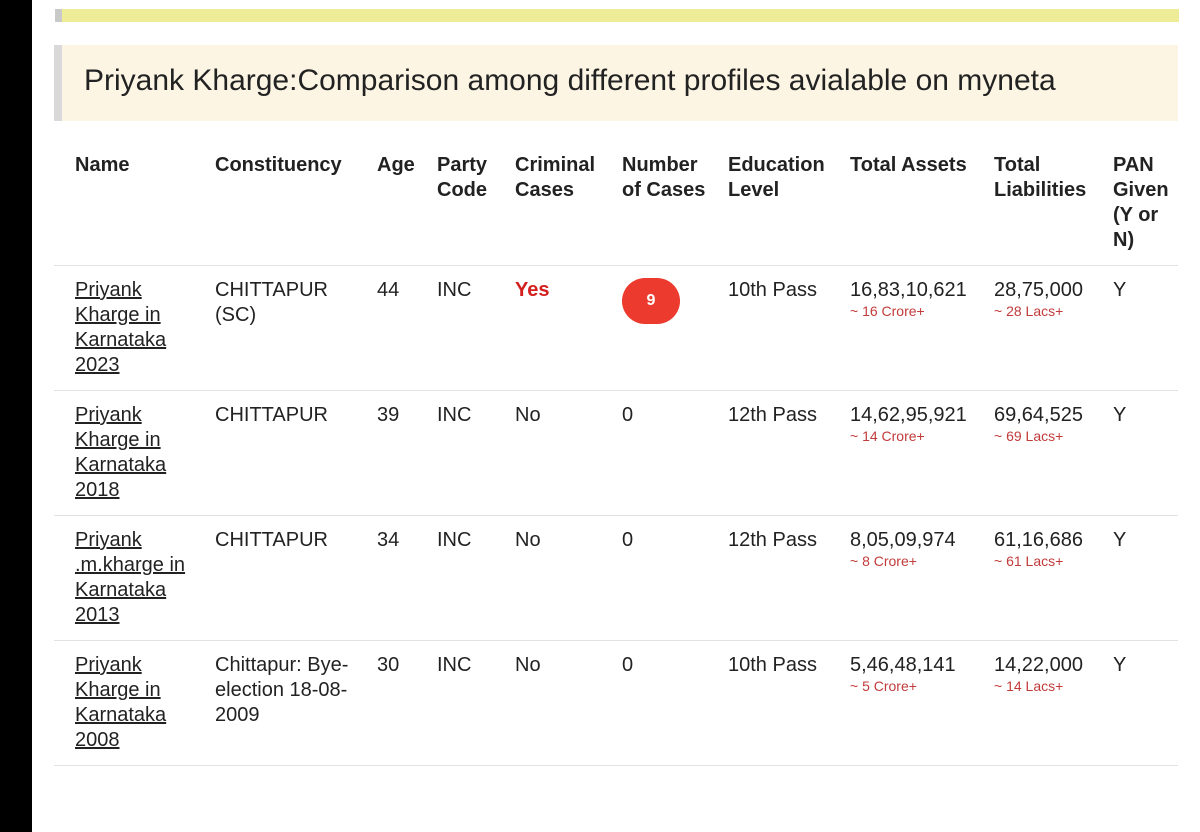  What do you see at coordinates (58, 15) in the screenshot?
I see `top-strip-cap` at bounding box center [58, 15].